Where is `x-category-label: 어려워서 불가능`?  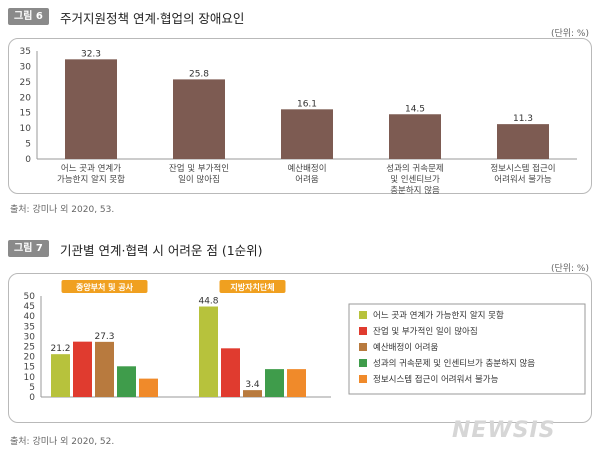
x-category-label: 어려워서 불가능 is located at coordinates (523, 179).